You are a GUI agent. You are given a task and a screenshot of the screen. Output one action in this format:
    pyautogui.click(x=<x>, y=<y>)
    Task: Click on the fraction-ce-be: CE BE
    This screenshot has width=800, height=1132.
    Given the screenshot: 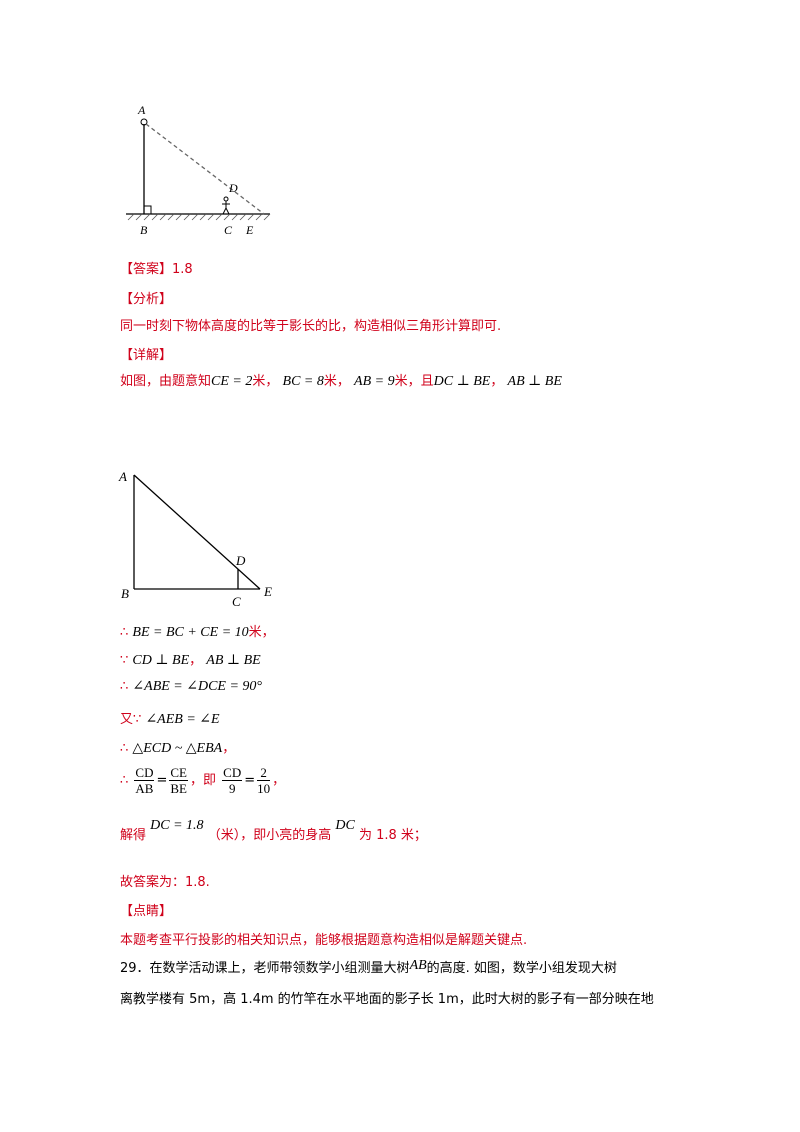 What is the action you would take?
    pyautogui.click(x=179, y=780)
    